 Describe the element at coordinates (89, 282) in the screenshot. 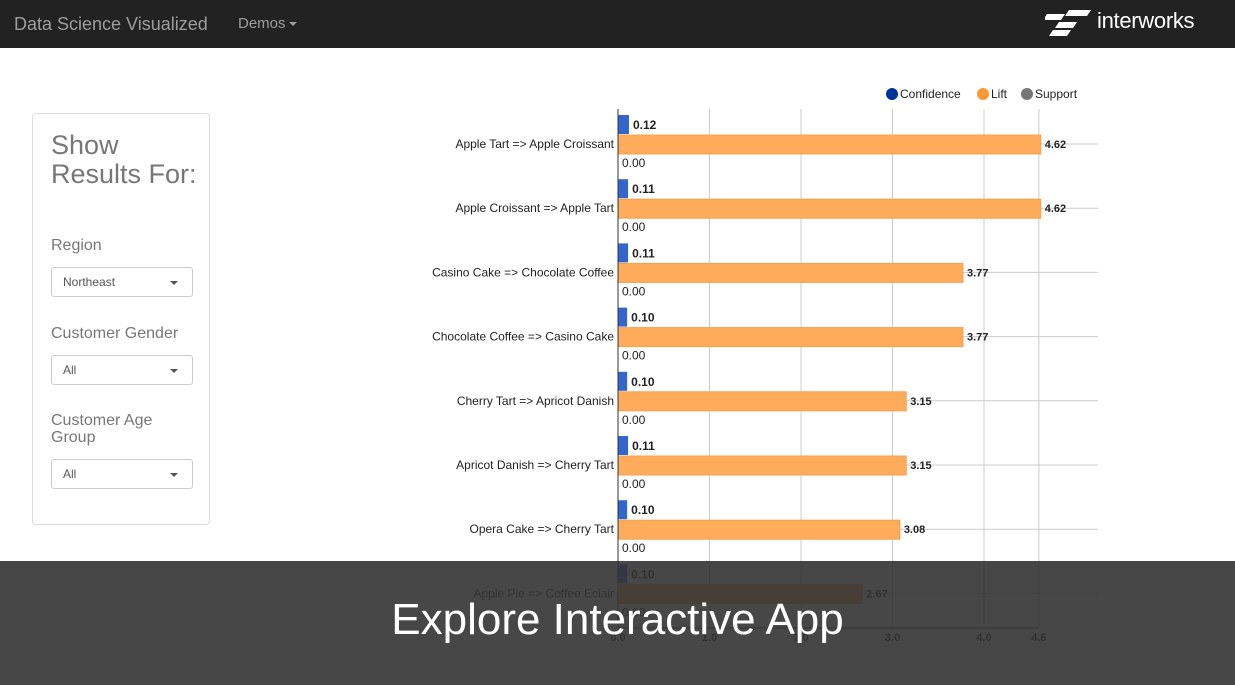

I see `region-select-value: Northeast` at that location.